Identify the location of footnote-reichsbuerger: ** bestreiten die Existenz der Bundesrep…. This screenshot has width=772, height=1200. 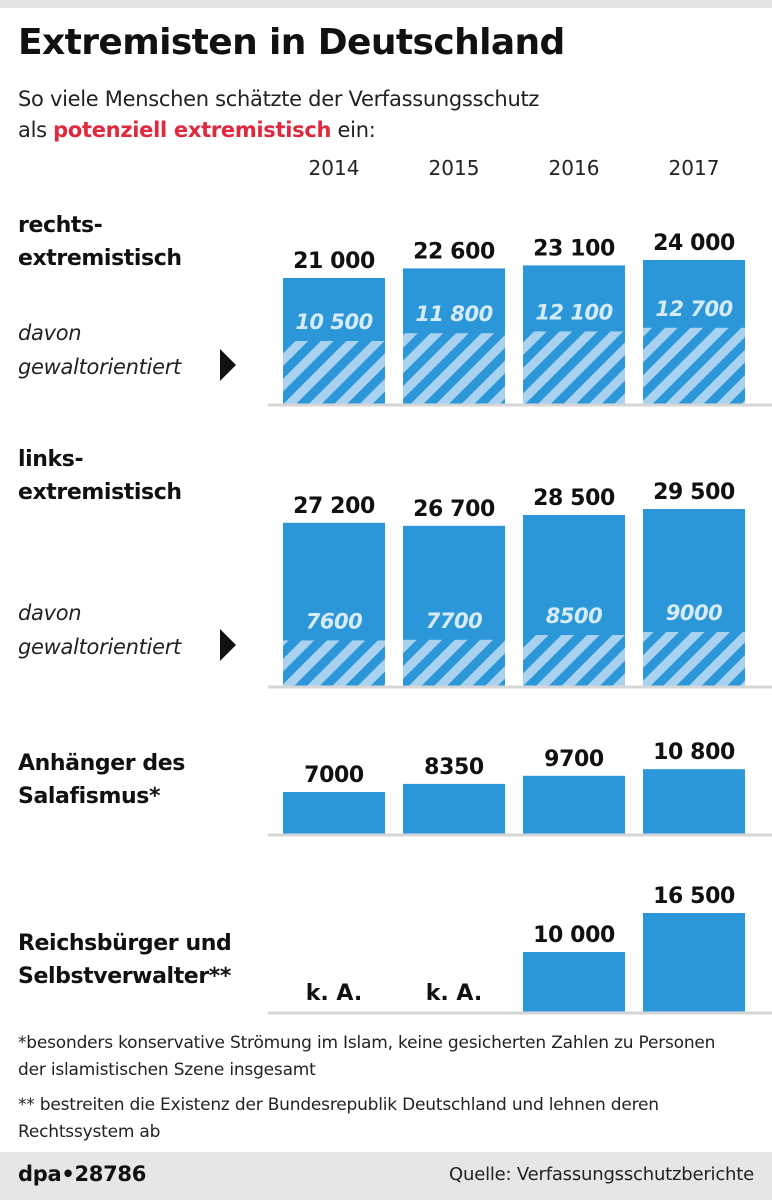
(338, 1118).